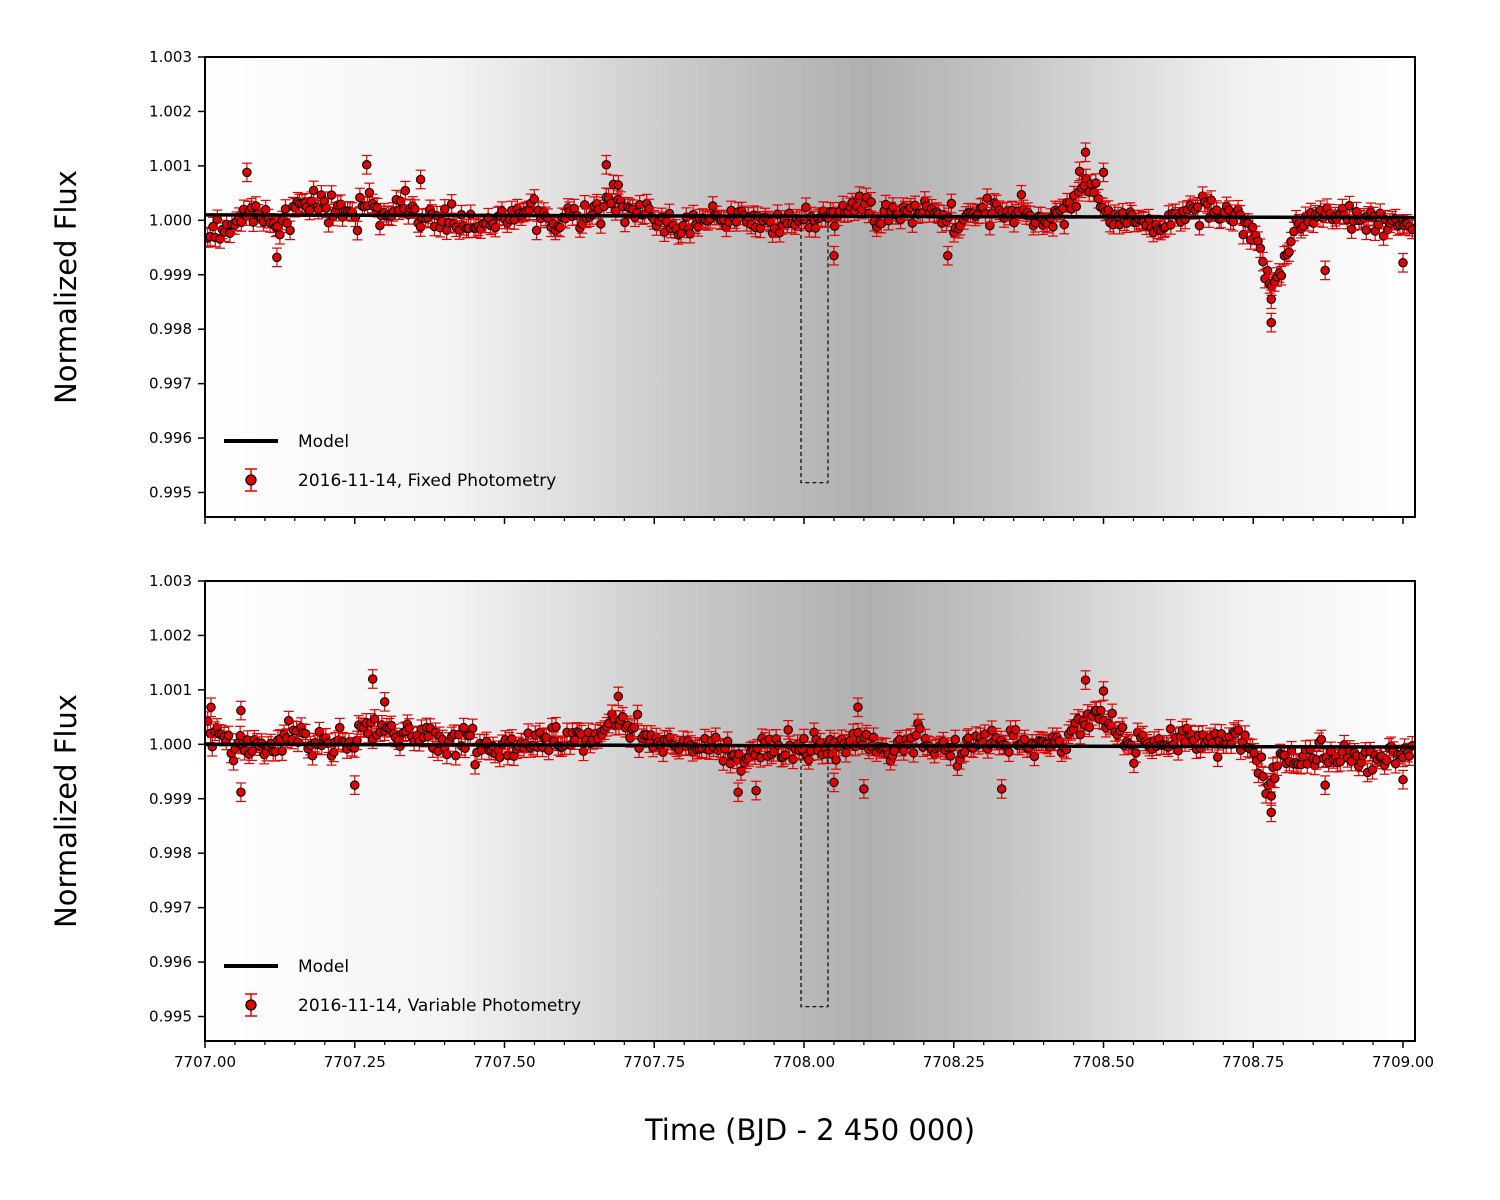  I want to click on model-line, so click(810, 216).